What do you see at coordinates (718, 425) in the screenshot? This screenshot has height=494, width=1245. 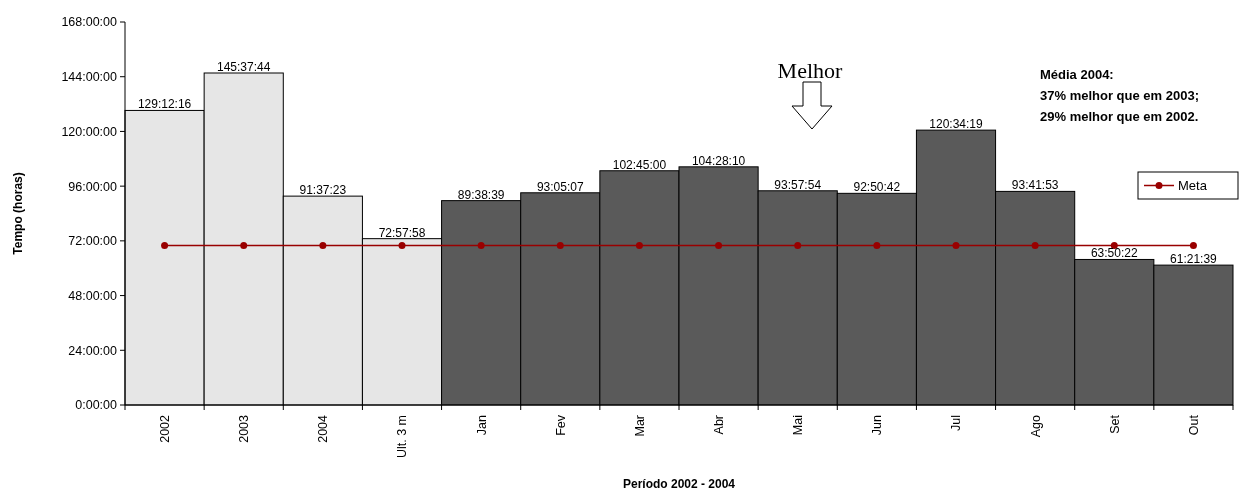 I see `x-tick-label: Abr` at bounding box center [718, 425].